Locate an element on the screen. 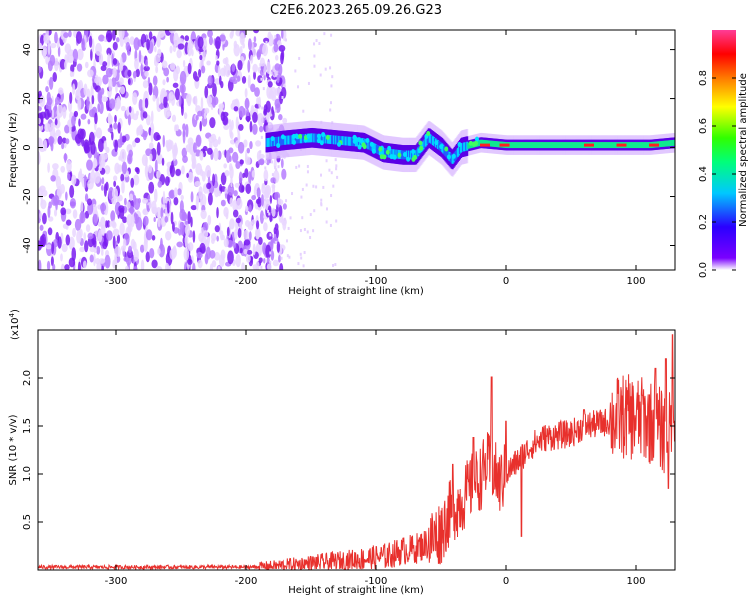 This screenshot has width=750, height=600. snr-exponent-base: (x10 is located at coordinates (15, 328).